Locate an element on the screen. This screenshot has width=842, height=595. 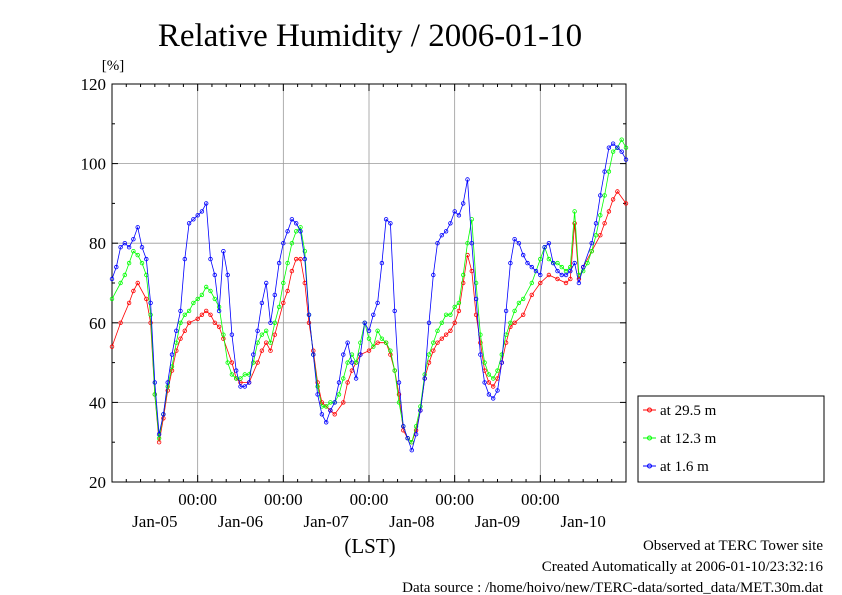
x-axis-label: (LST) is located at coordinates (369, 546).